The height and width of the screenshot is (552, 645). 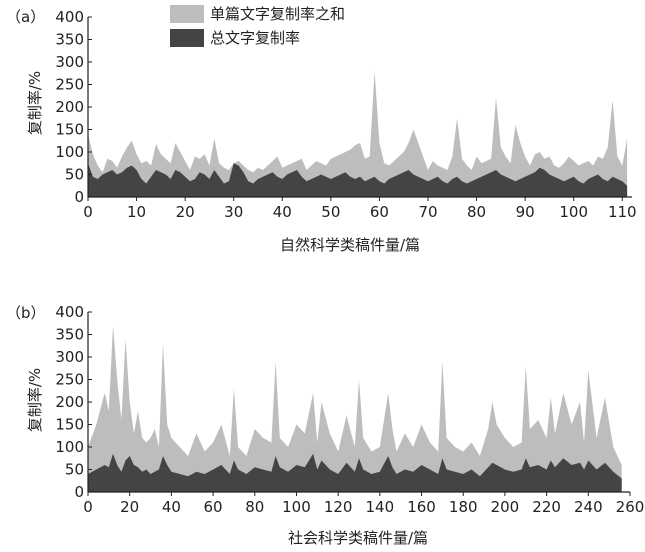 I want to click on x-tick-label: 70, so click(x=427, y=212).